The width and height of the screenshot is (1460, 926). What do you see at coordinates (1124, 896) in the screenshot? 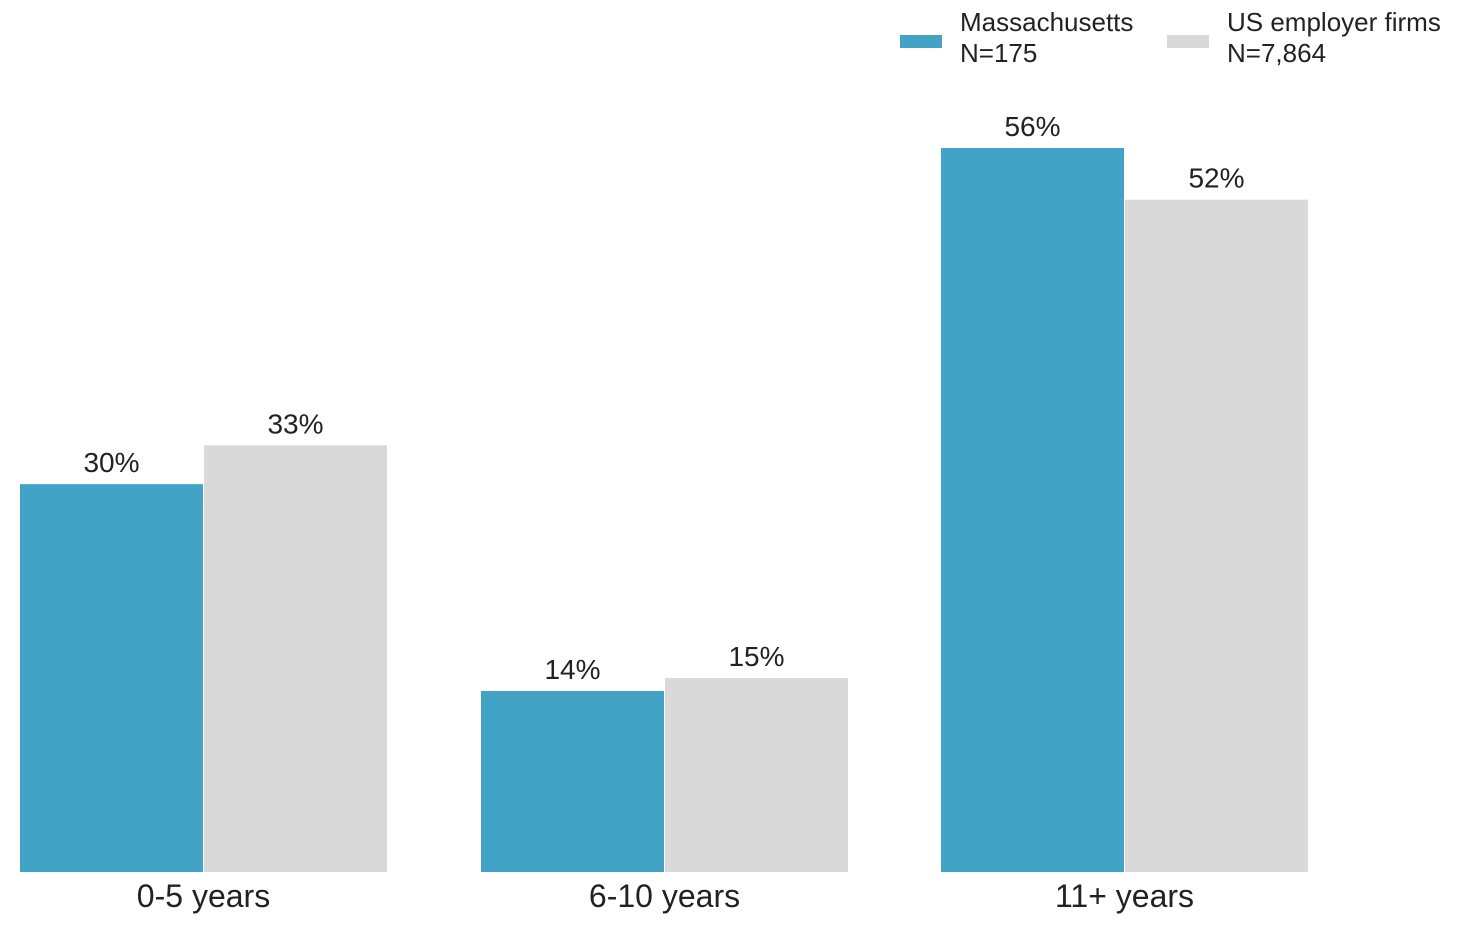
I see `category-label-11-years: 11+ years` at bounding box center [1124, 896].